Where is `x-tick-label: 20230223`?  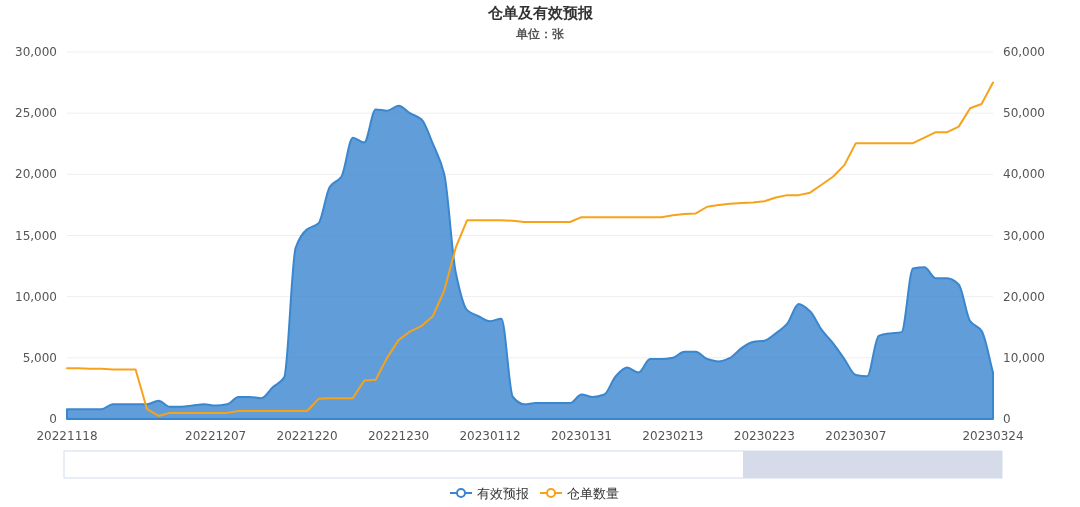 x-tick-label: 20230223 is located at coordinates (764, 436).